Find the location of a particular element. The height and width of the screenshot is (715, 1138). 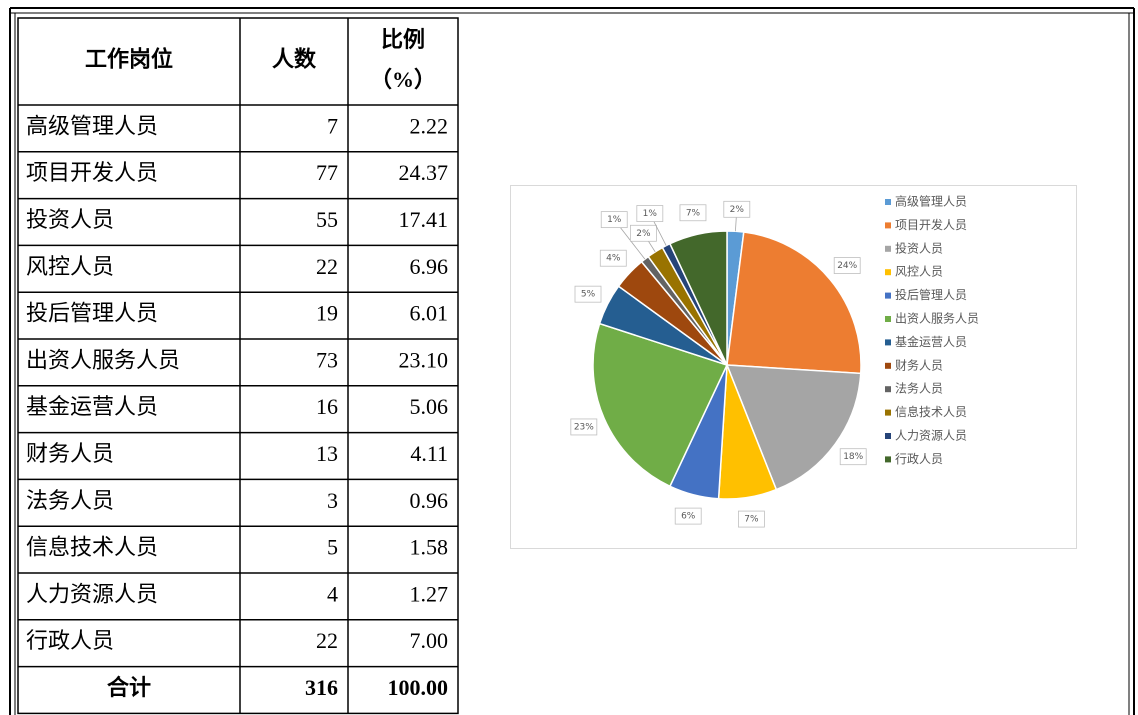

legend-label: 信息技术人员 is located at coordinates (931, 411).